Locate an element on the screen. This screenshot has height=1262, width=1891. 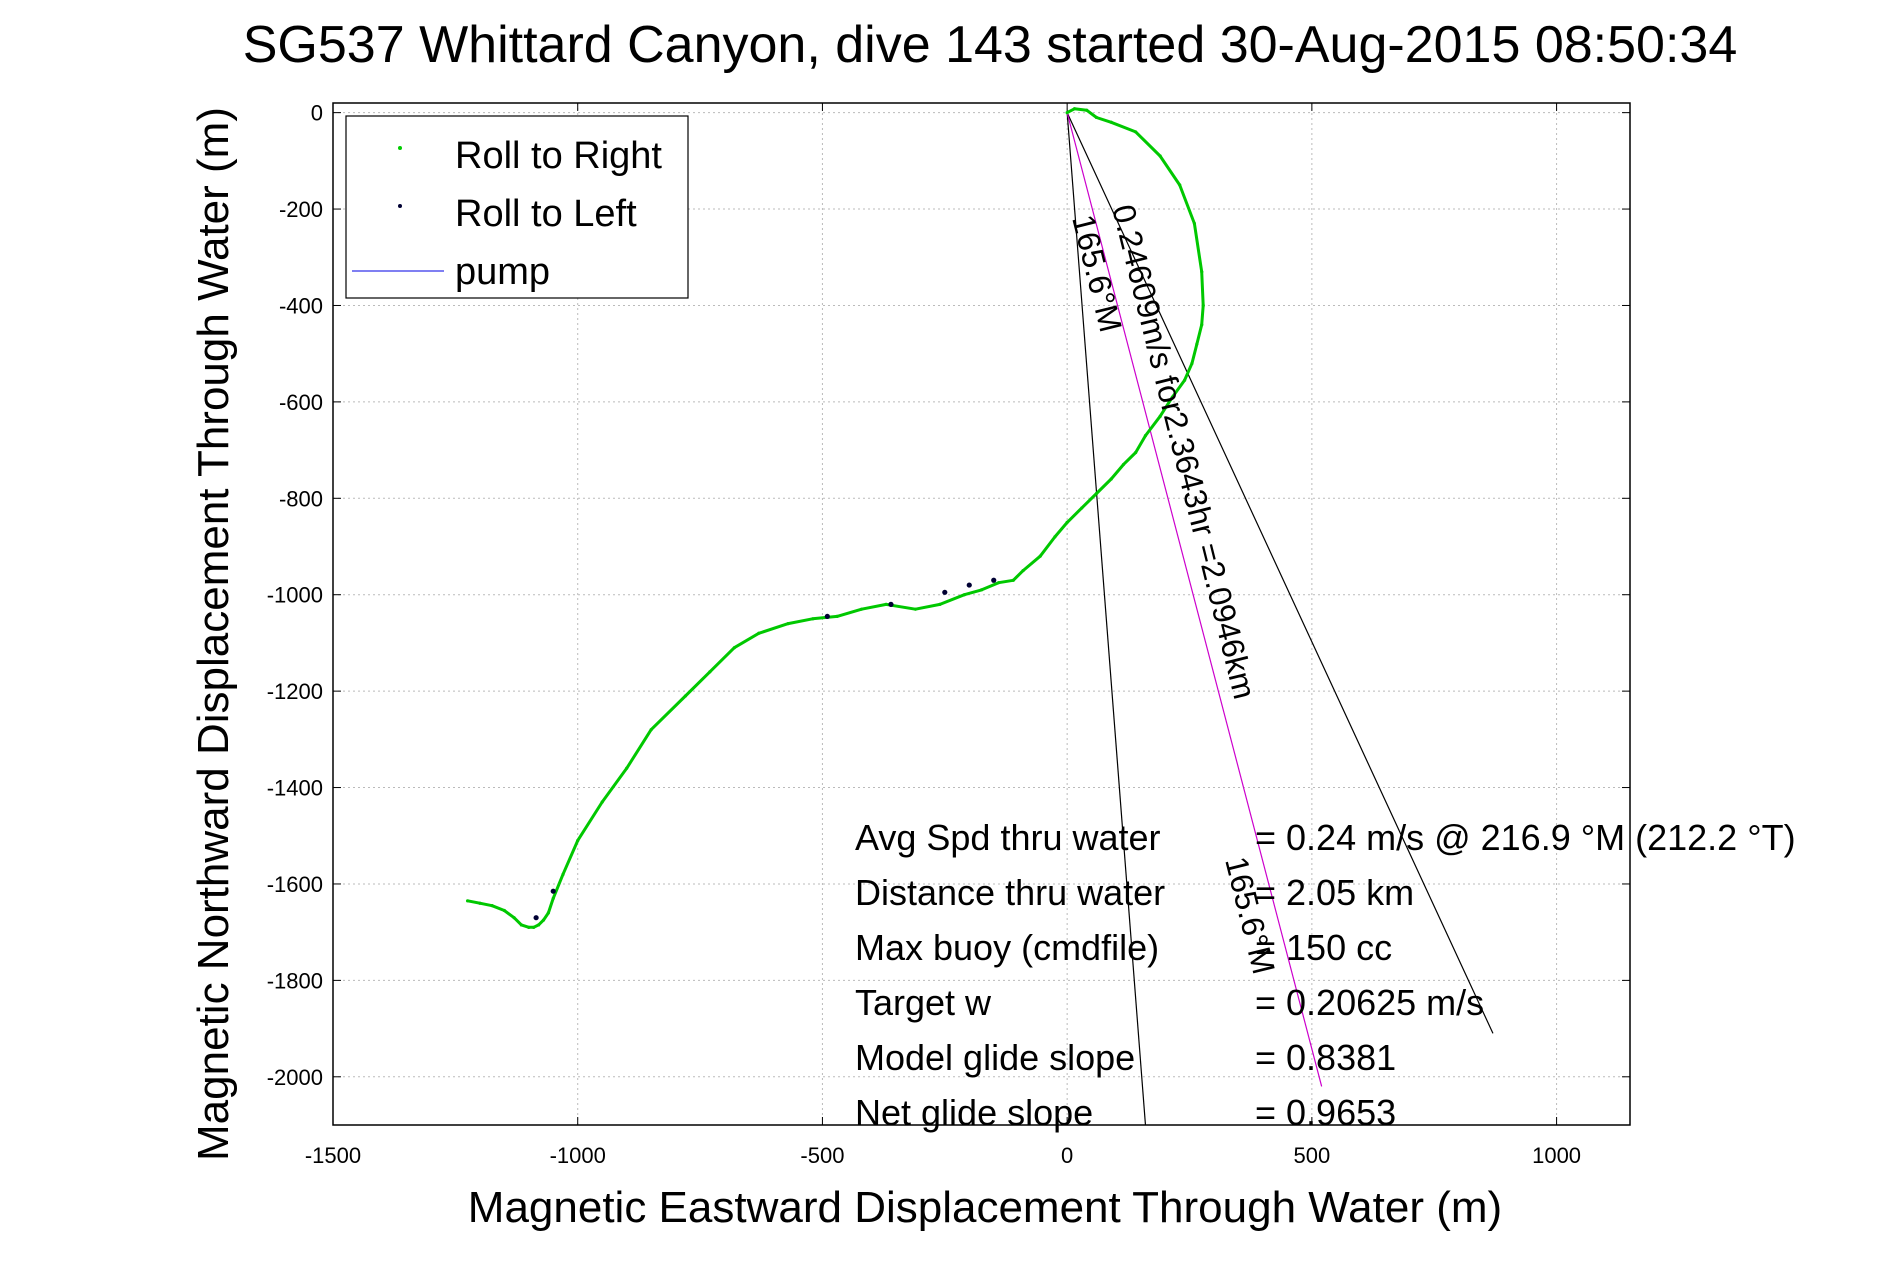
legend-box is located at coordinates (517, 207).